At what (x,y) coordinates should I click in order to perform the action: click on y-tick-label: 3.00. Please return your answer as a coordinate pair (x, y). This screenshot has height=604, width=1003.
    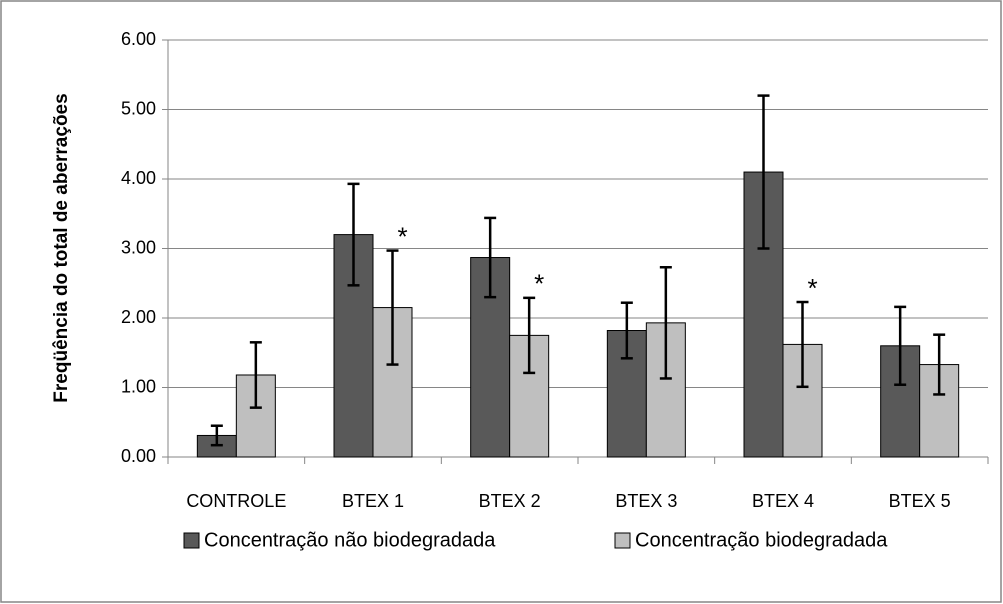
    Looking at the image, I should click on (138, 247).